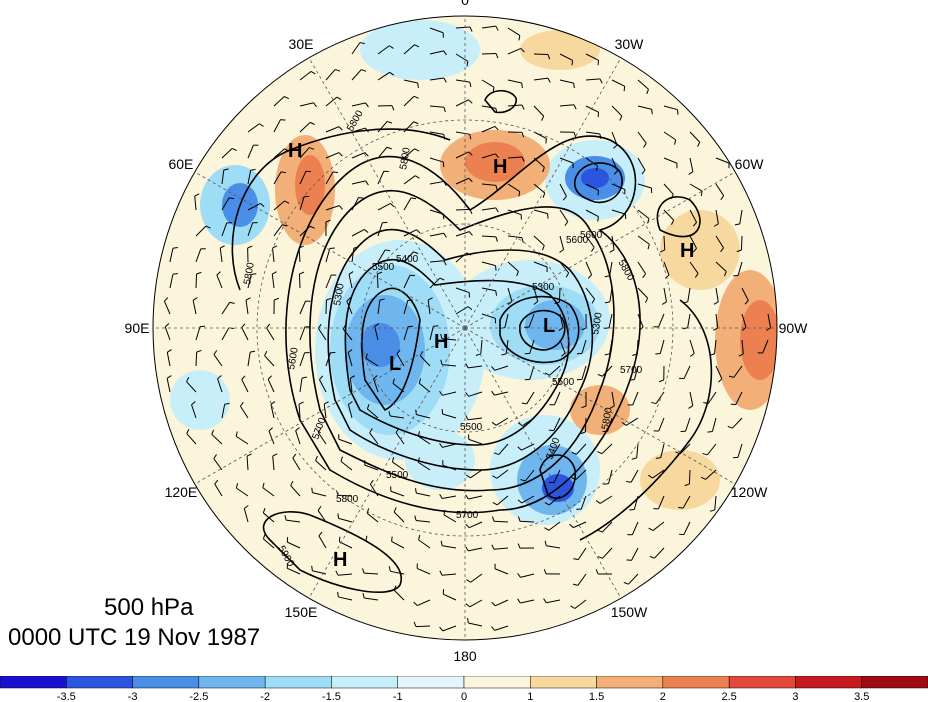  What do you see at coordinates (181, 492) in the screenshot?
I see `longitude-label: 120E` at bounding box center [181, 492].